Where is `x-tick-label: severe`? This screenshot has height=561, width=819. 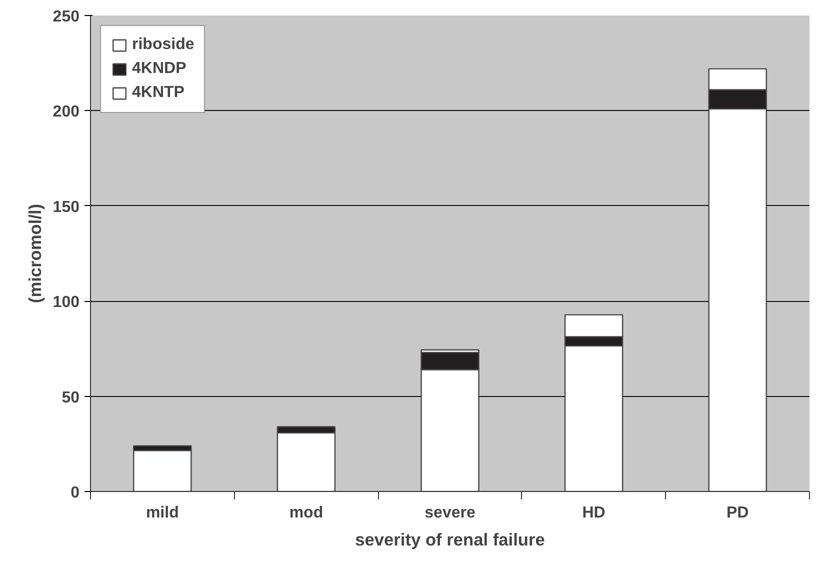 x-tick-label: severe is located at coordinates (450, 513).